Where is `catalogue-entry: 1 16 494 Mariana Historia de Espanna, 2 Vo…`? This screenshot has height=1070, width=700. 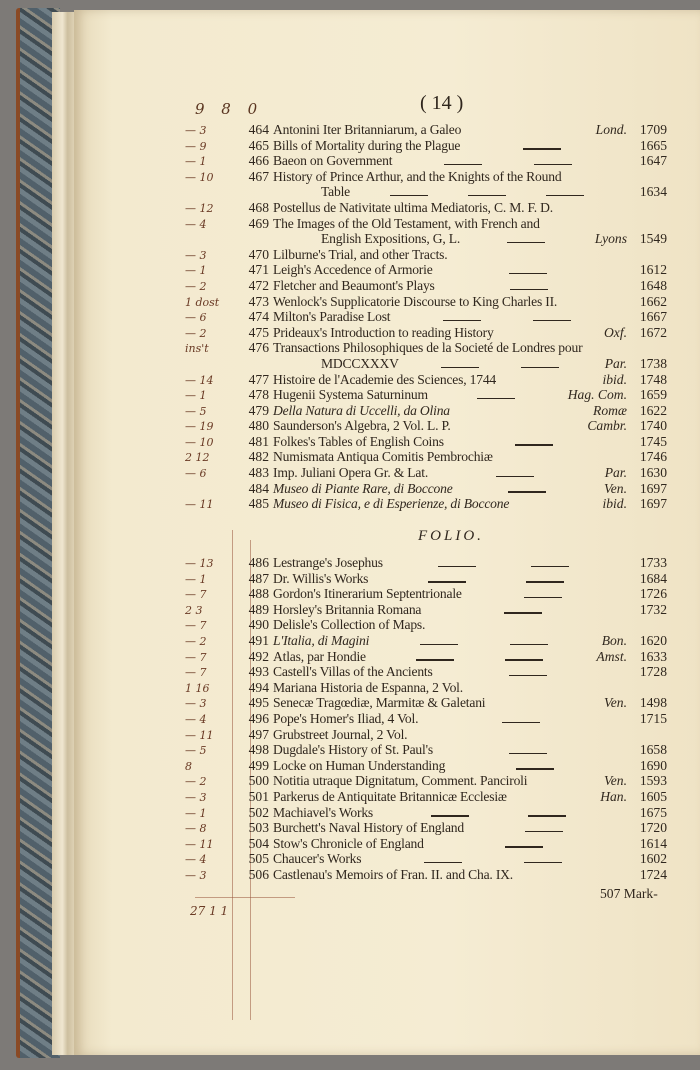 catalogue-entry: 1 16 494 Mariana Historia de Espanna, 2 Vo… is located at coordinates (426, 688).